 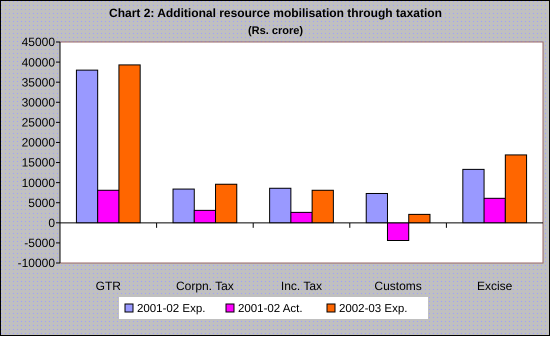 What do you see at coordinates (301, 286) in the screenshot?
I see `x-tick-label: Inc. Tax` at bounding box center [301, 286].